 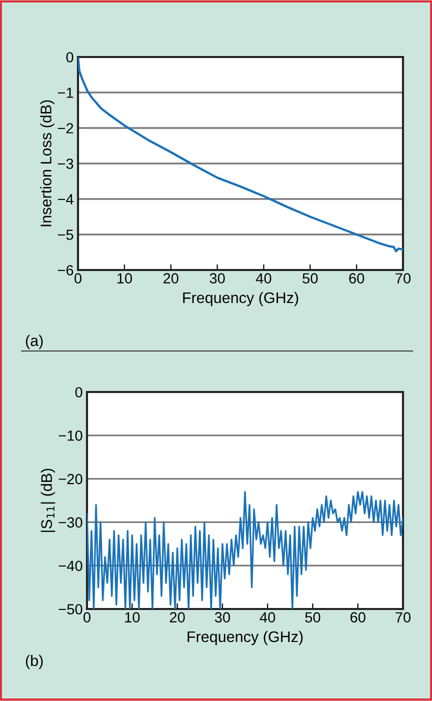 What do you see at coordinates (87, 617) in the screenshot?
I see `x-tick-label: 0` at bounding box center [87, 617].